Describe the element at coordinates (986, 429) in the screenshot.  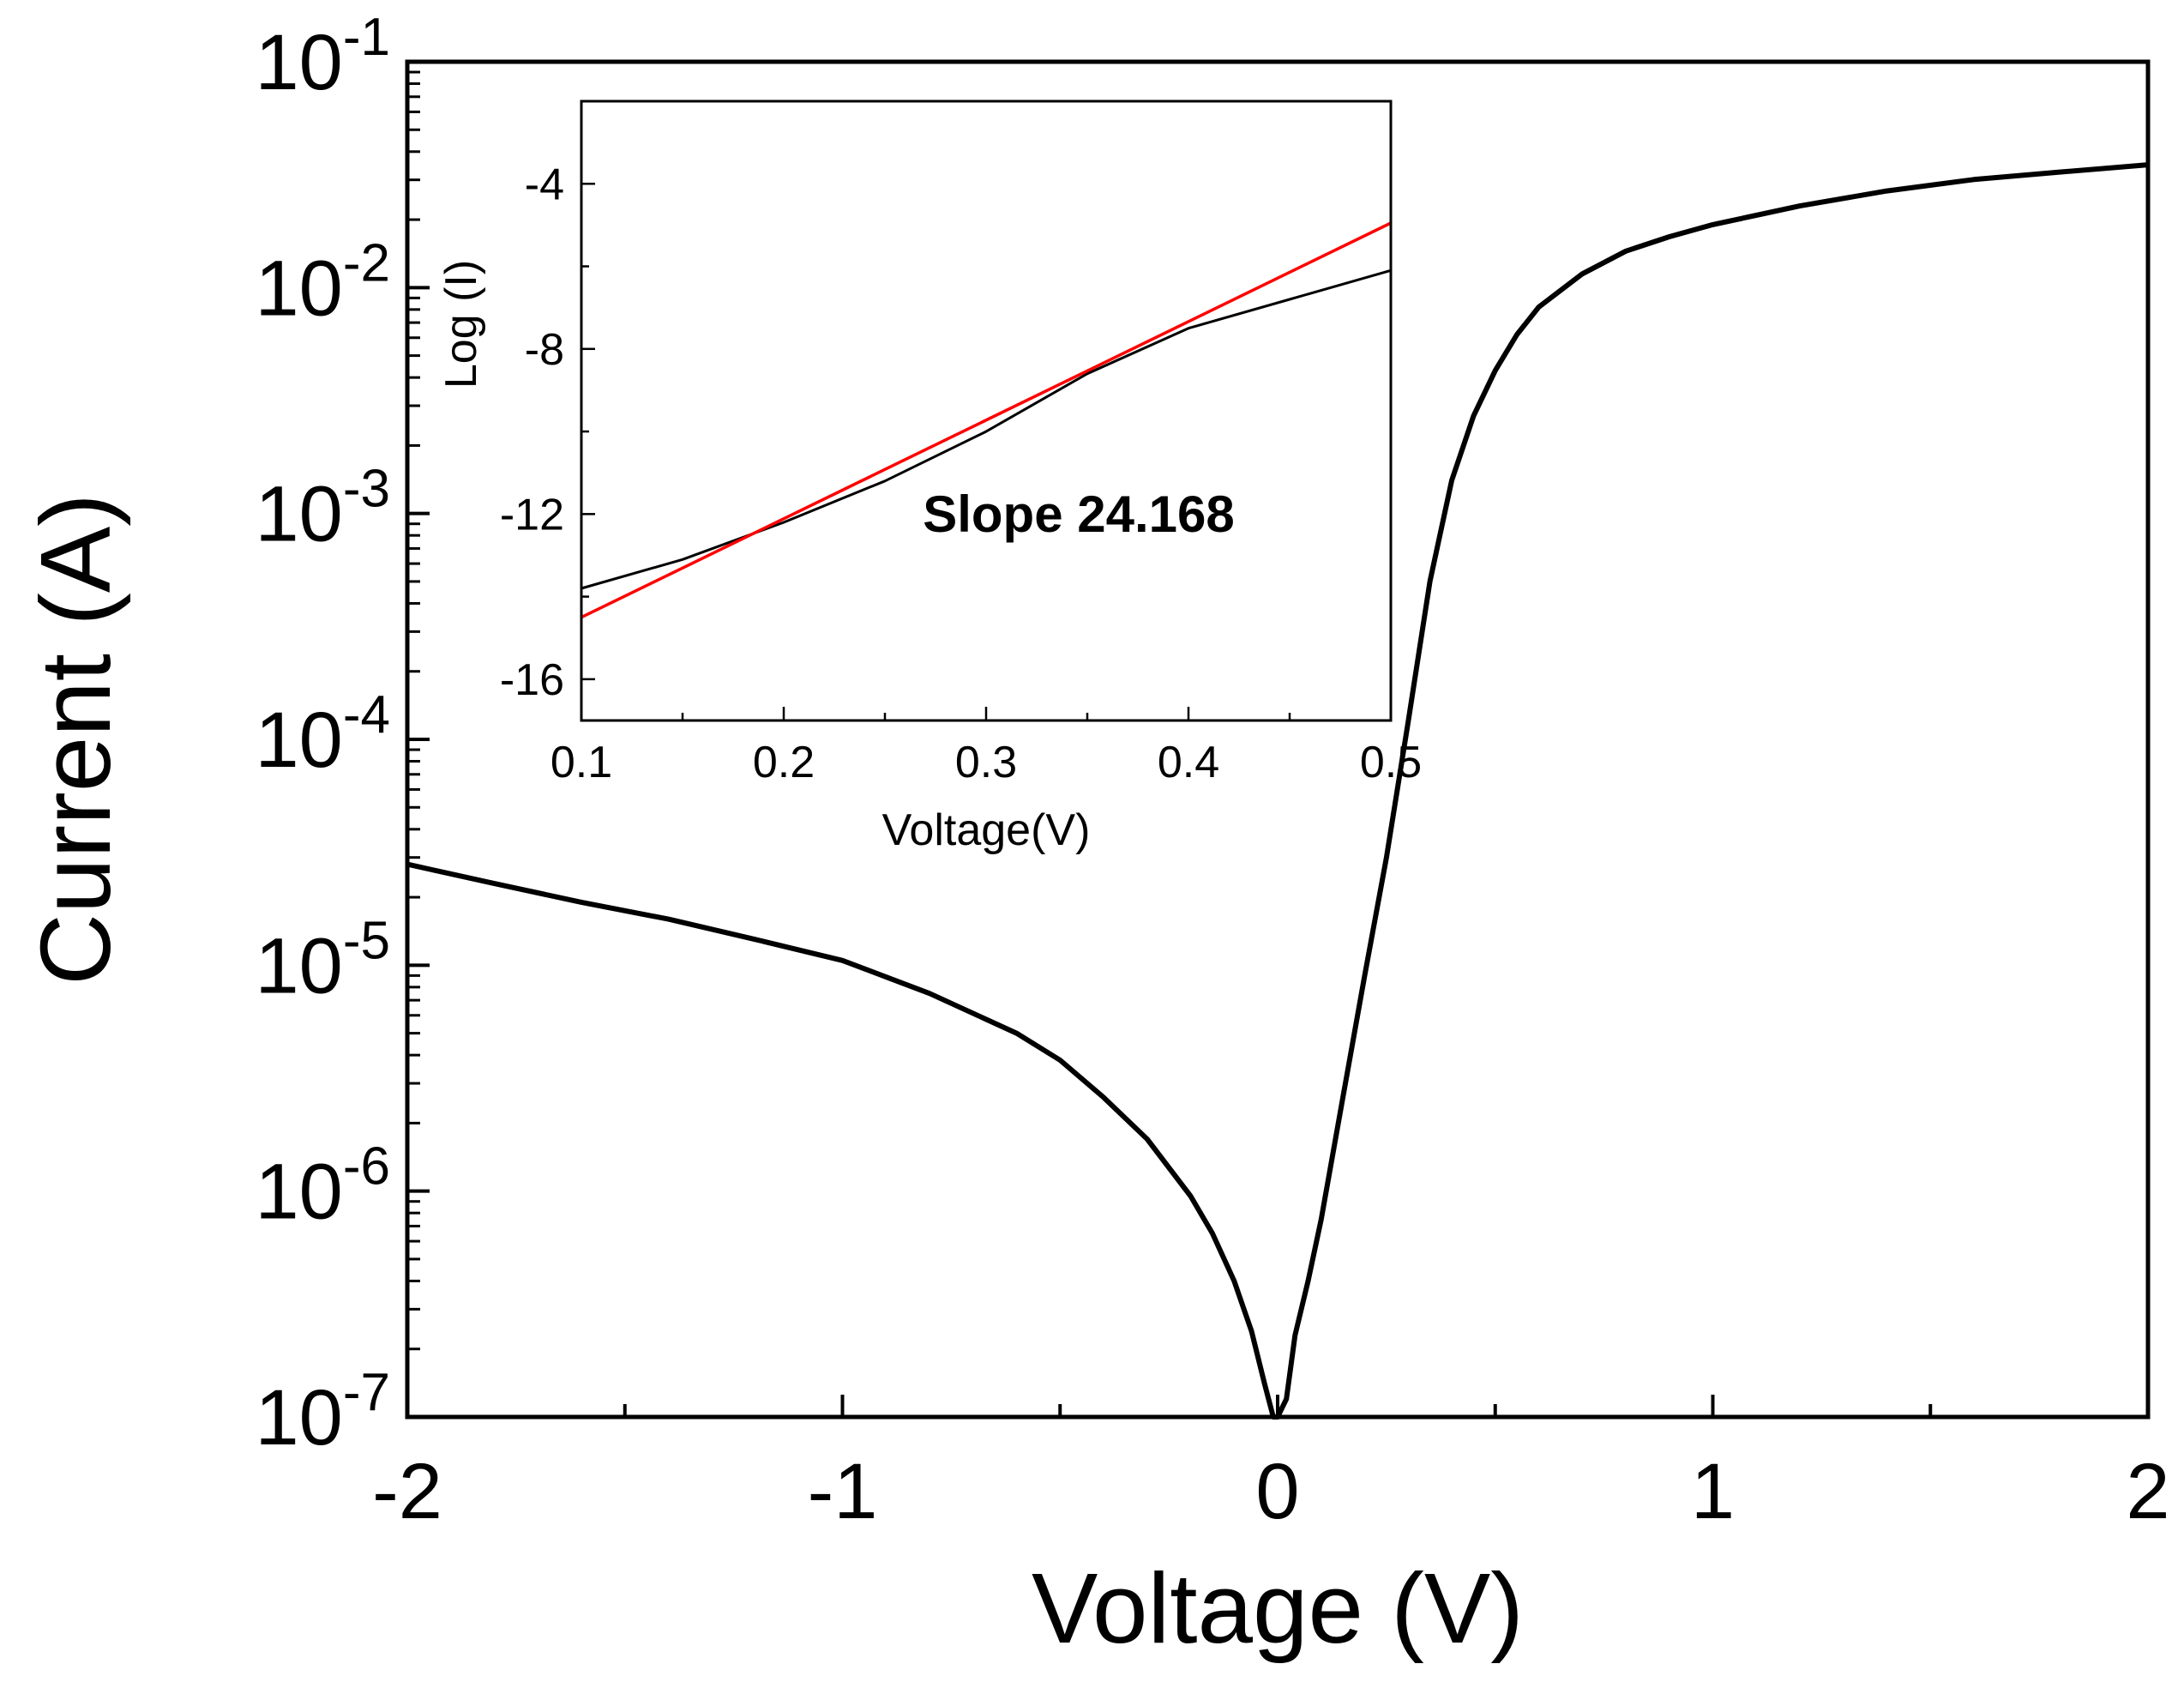
I see `inset-data-curve` at that location.